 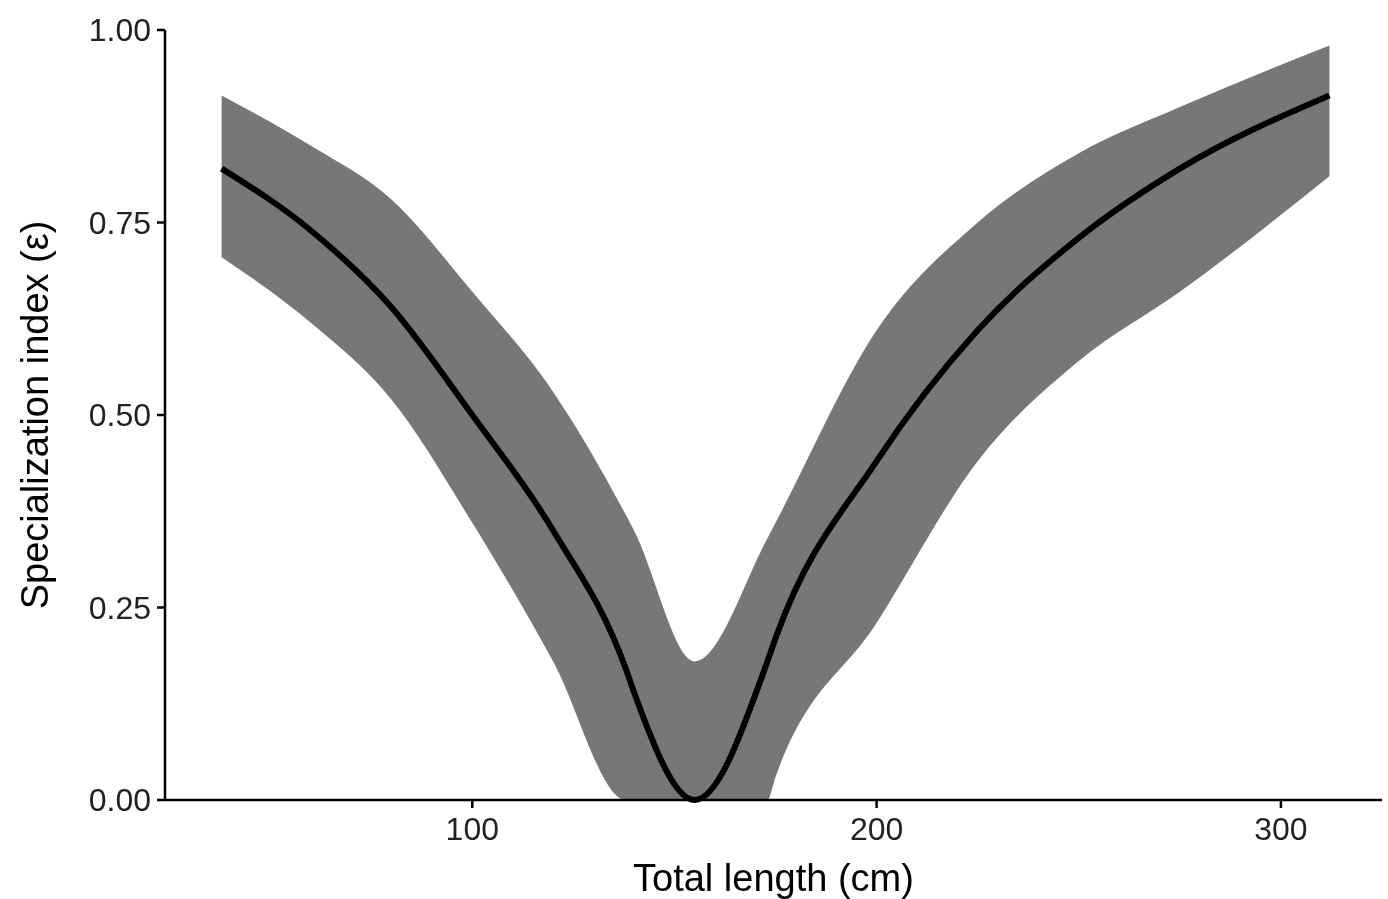 I want to click on x-axis-title: Total length (cm), so click(x=773, y=878).